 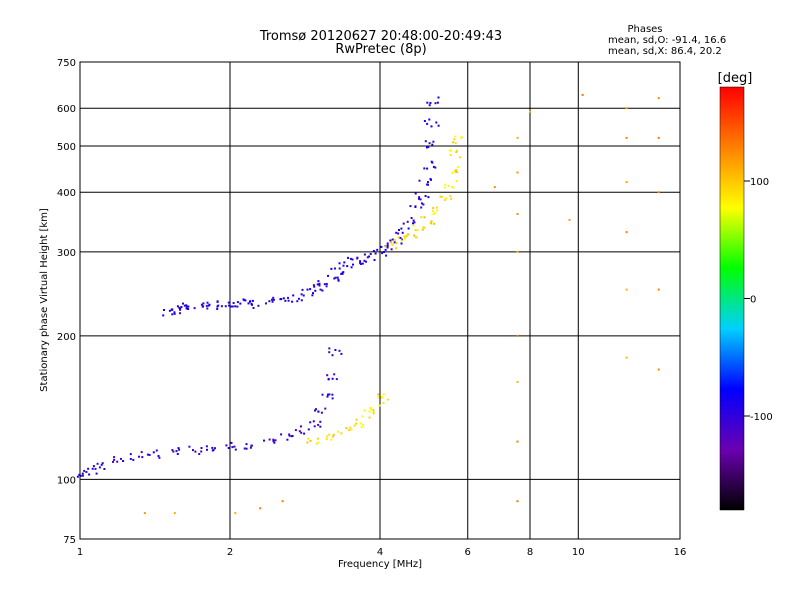 I want to click on y-tick-label: 750, so click(x=66, y=63).